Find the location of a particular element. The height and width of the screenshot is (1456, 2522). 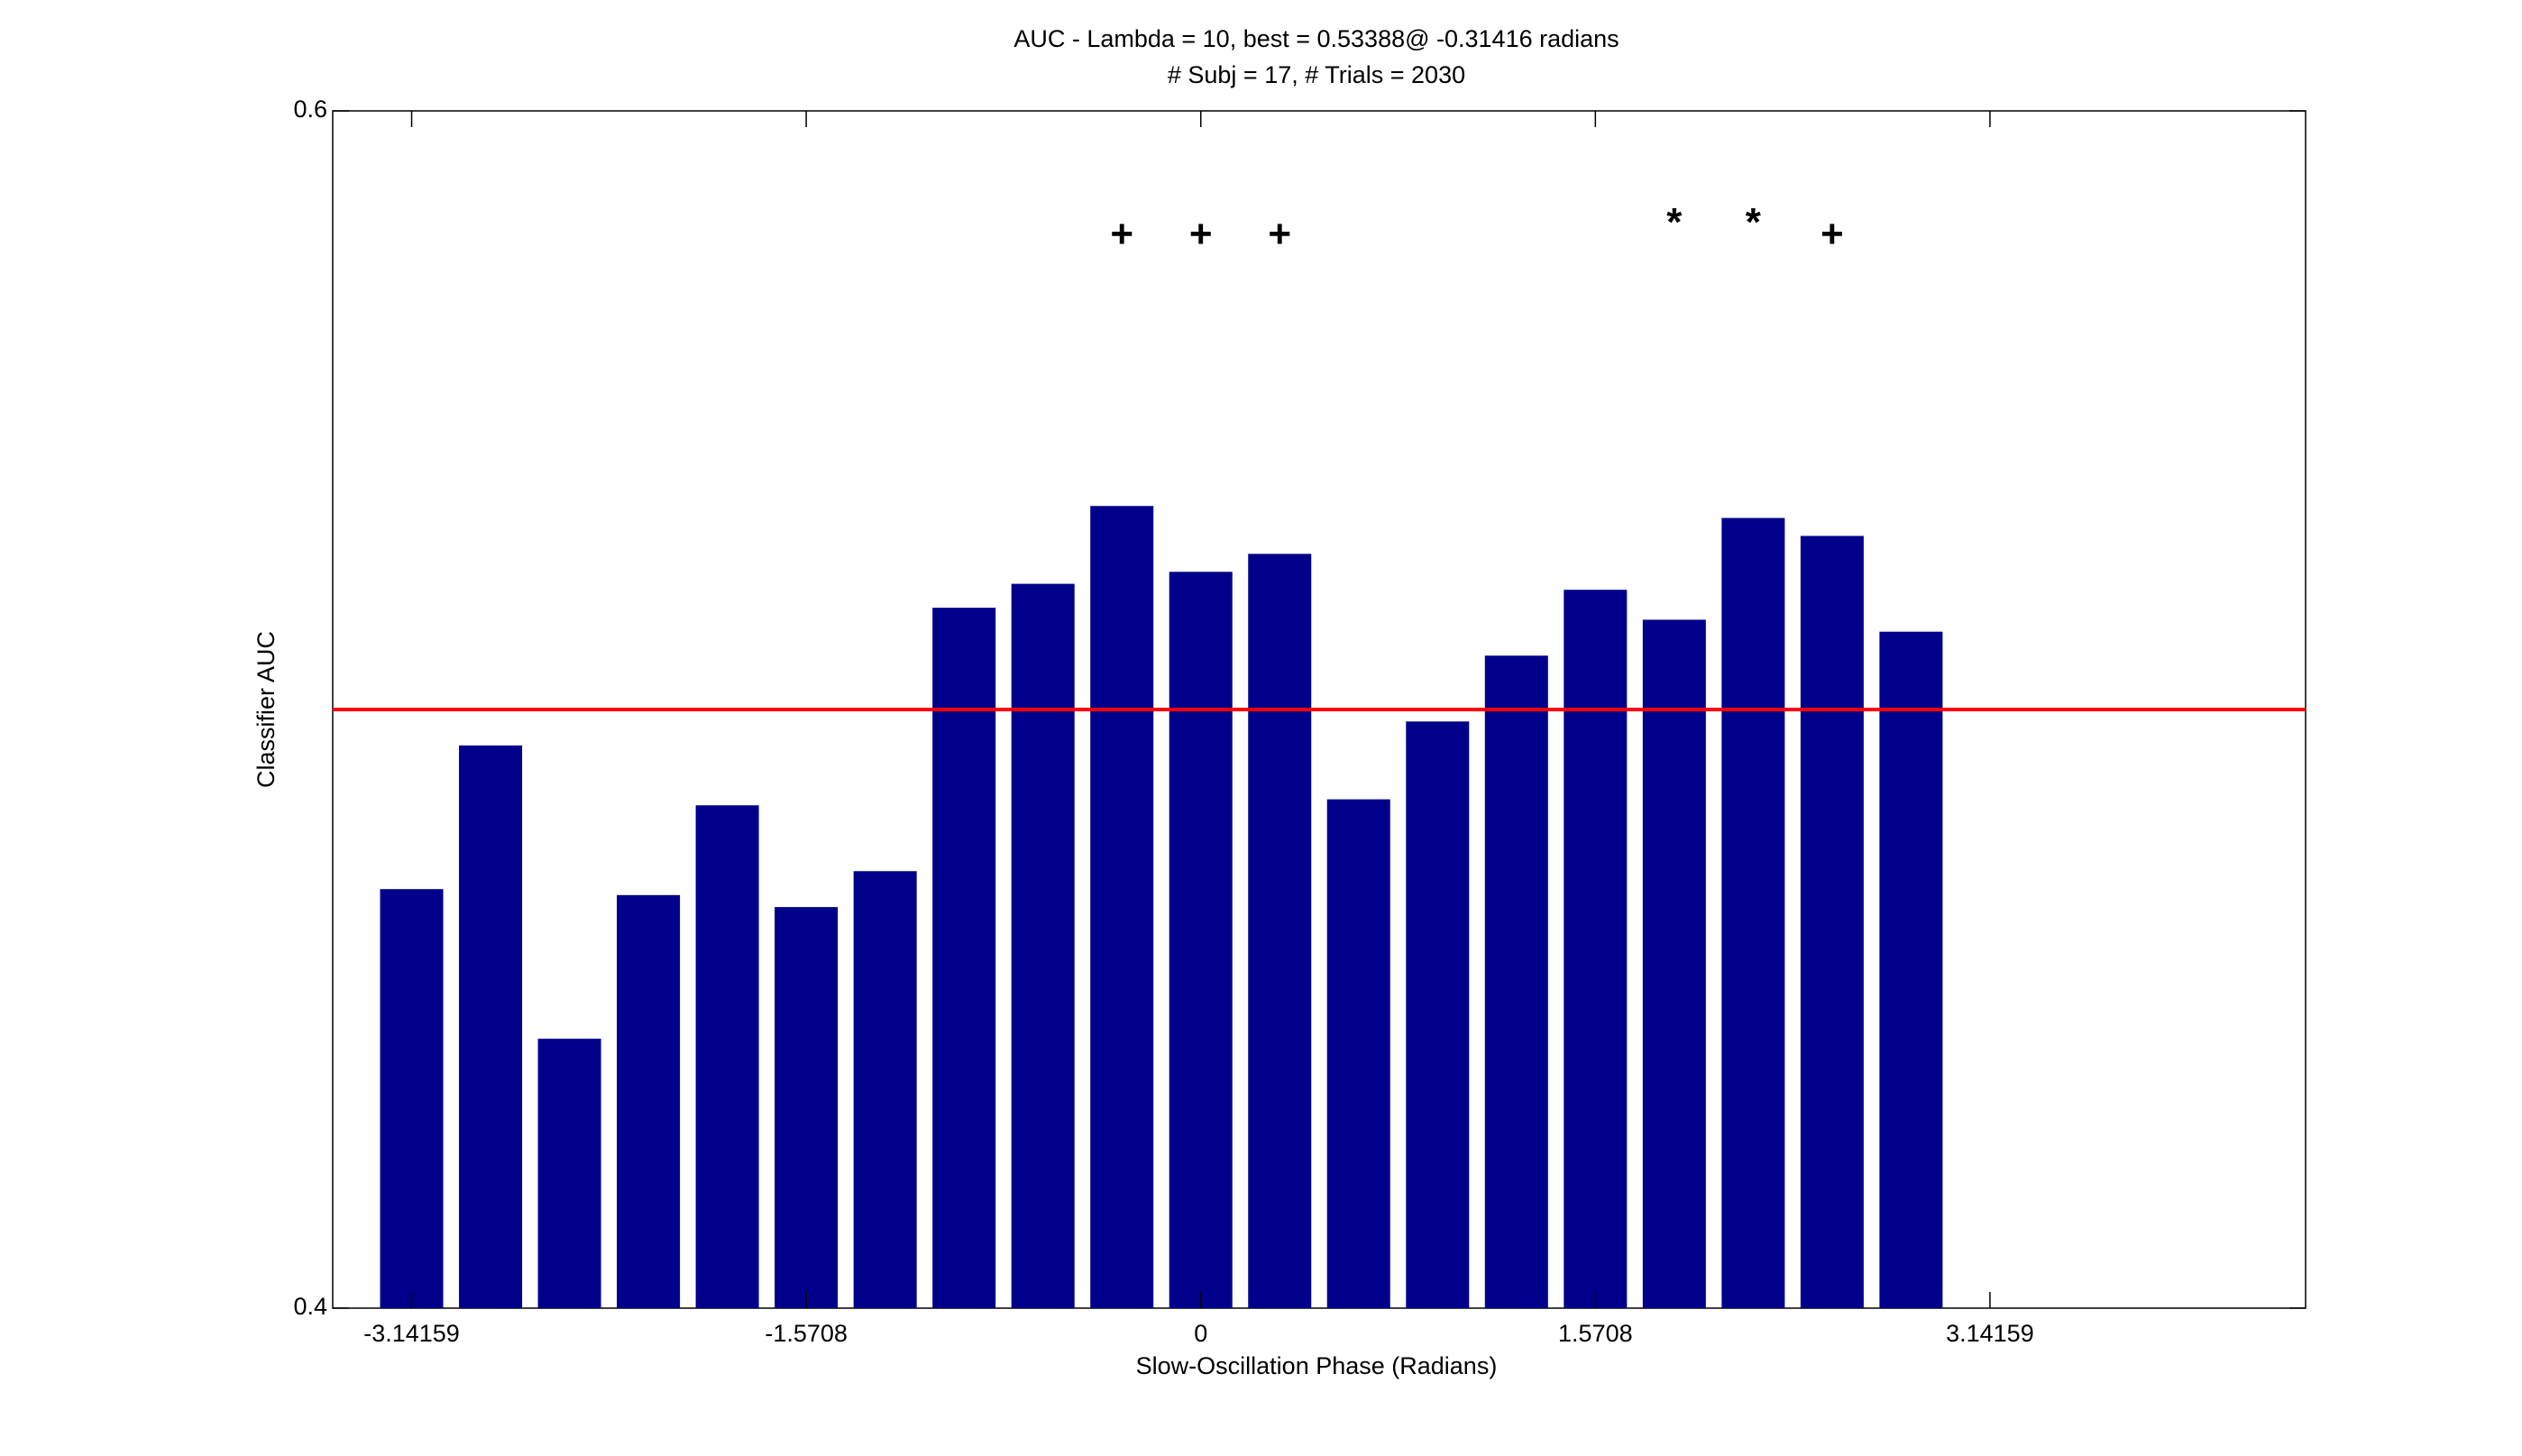

chart-subtitle: # Subj = 17, # Trials = 2030 is located at coordinates (1317, 74).